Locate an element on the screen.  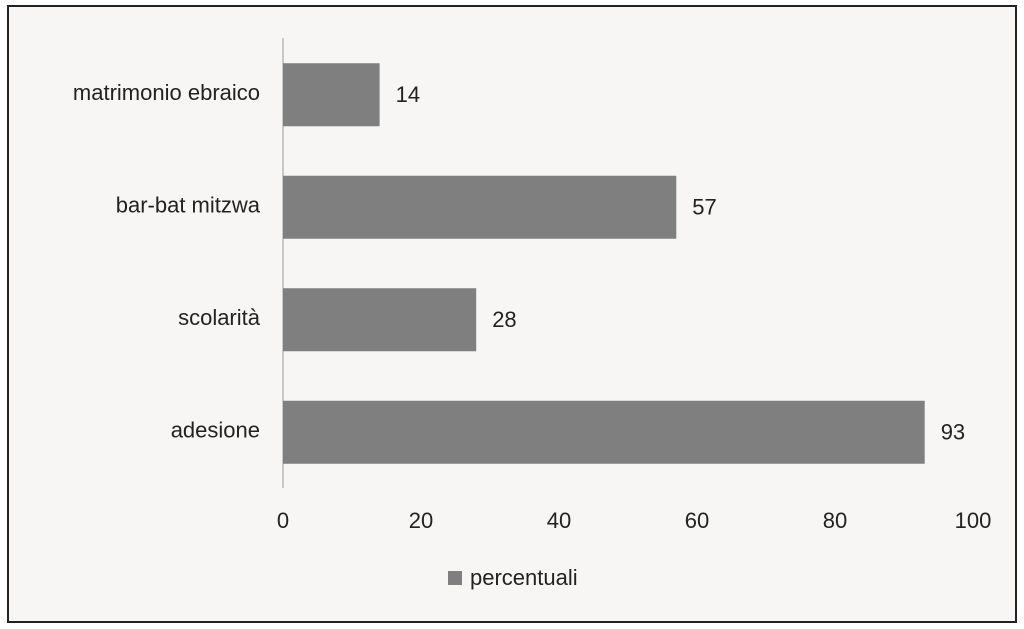
data-label: 14 is located at coordinates (408, 94).